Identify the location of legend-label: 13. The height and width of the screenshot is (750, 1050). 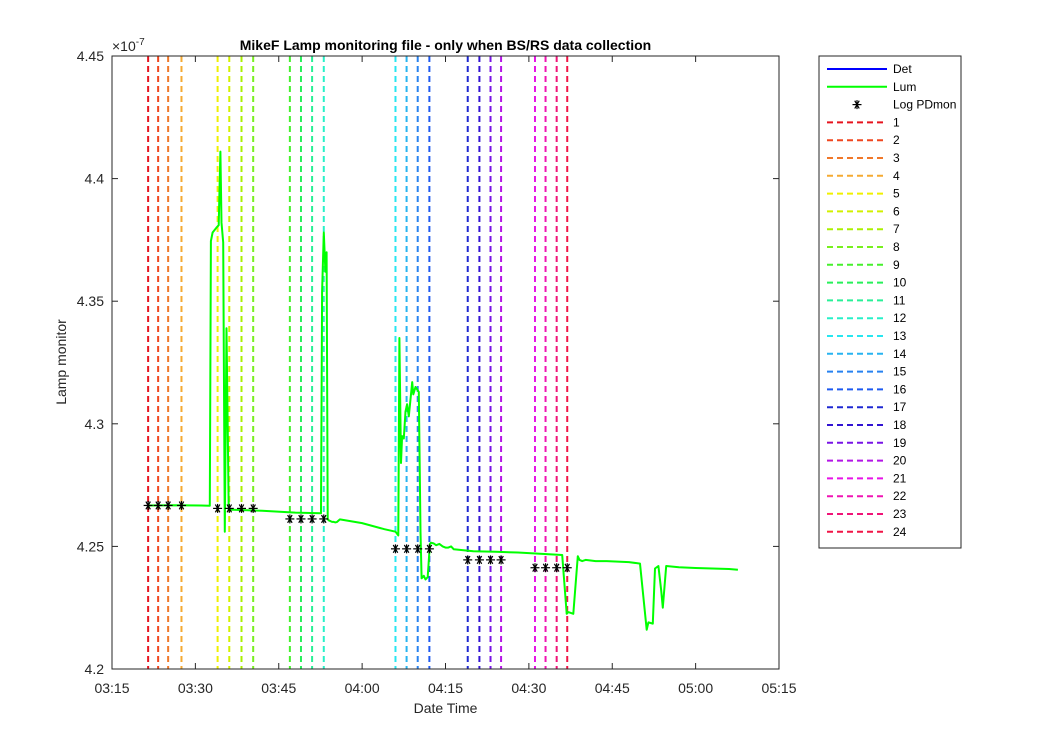
(900, 336).